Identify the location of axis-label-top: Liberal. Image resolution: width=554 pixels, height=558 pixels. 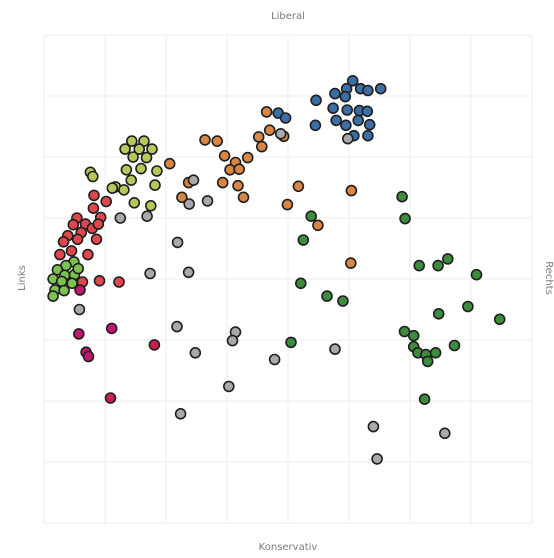
(288, 16).